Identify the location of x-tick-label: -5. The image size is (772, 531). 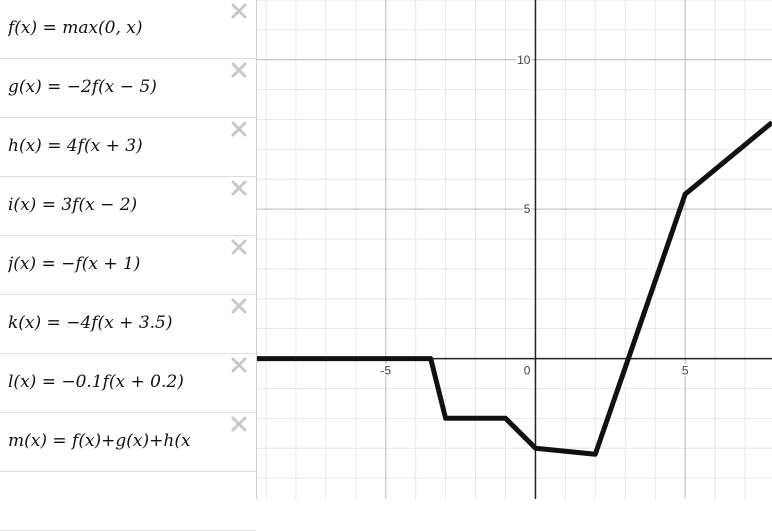
(385, 371).